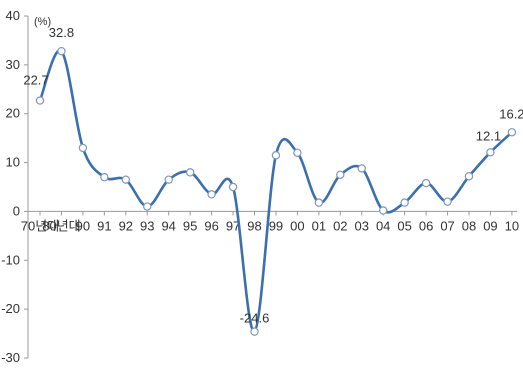 The height and width of the screenshot is (368, 523). I want to click on x-tick-label: 10, so click(512, 225).